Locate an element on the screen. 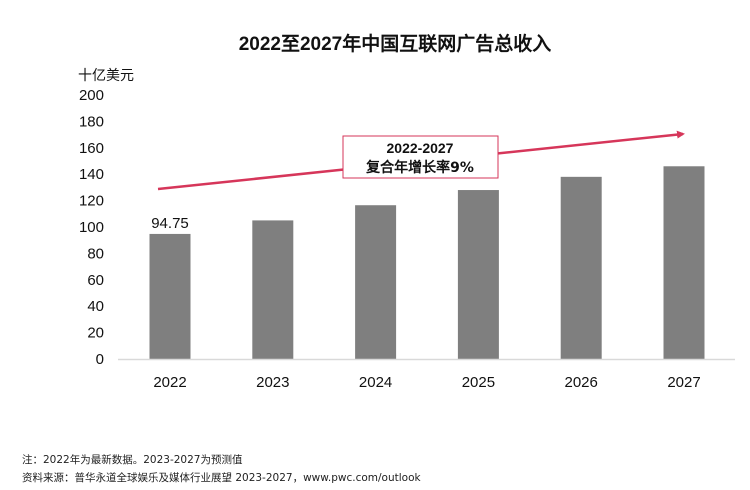 This screenshot has width=750, height=490. bar-2026 is located at coordinates (581, 267).